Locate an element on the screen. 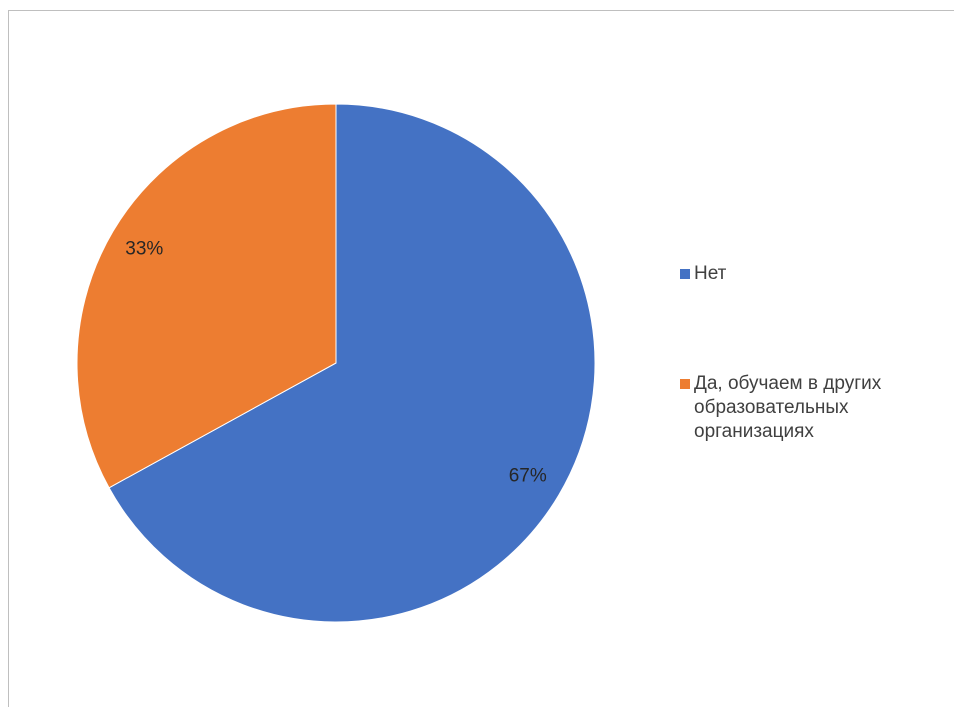 The image size is (956, 709). data-label-0: 67% is located at coordinates (528, 475).